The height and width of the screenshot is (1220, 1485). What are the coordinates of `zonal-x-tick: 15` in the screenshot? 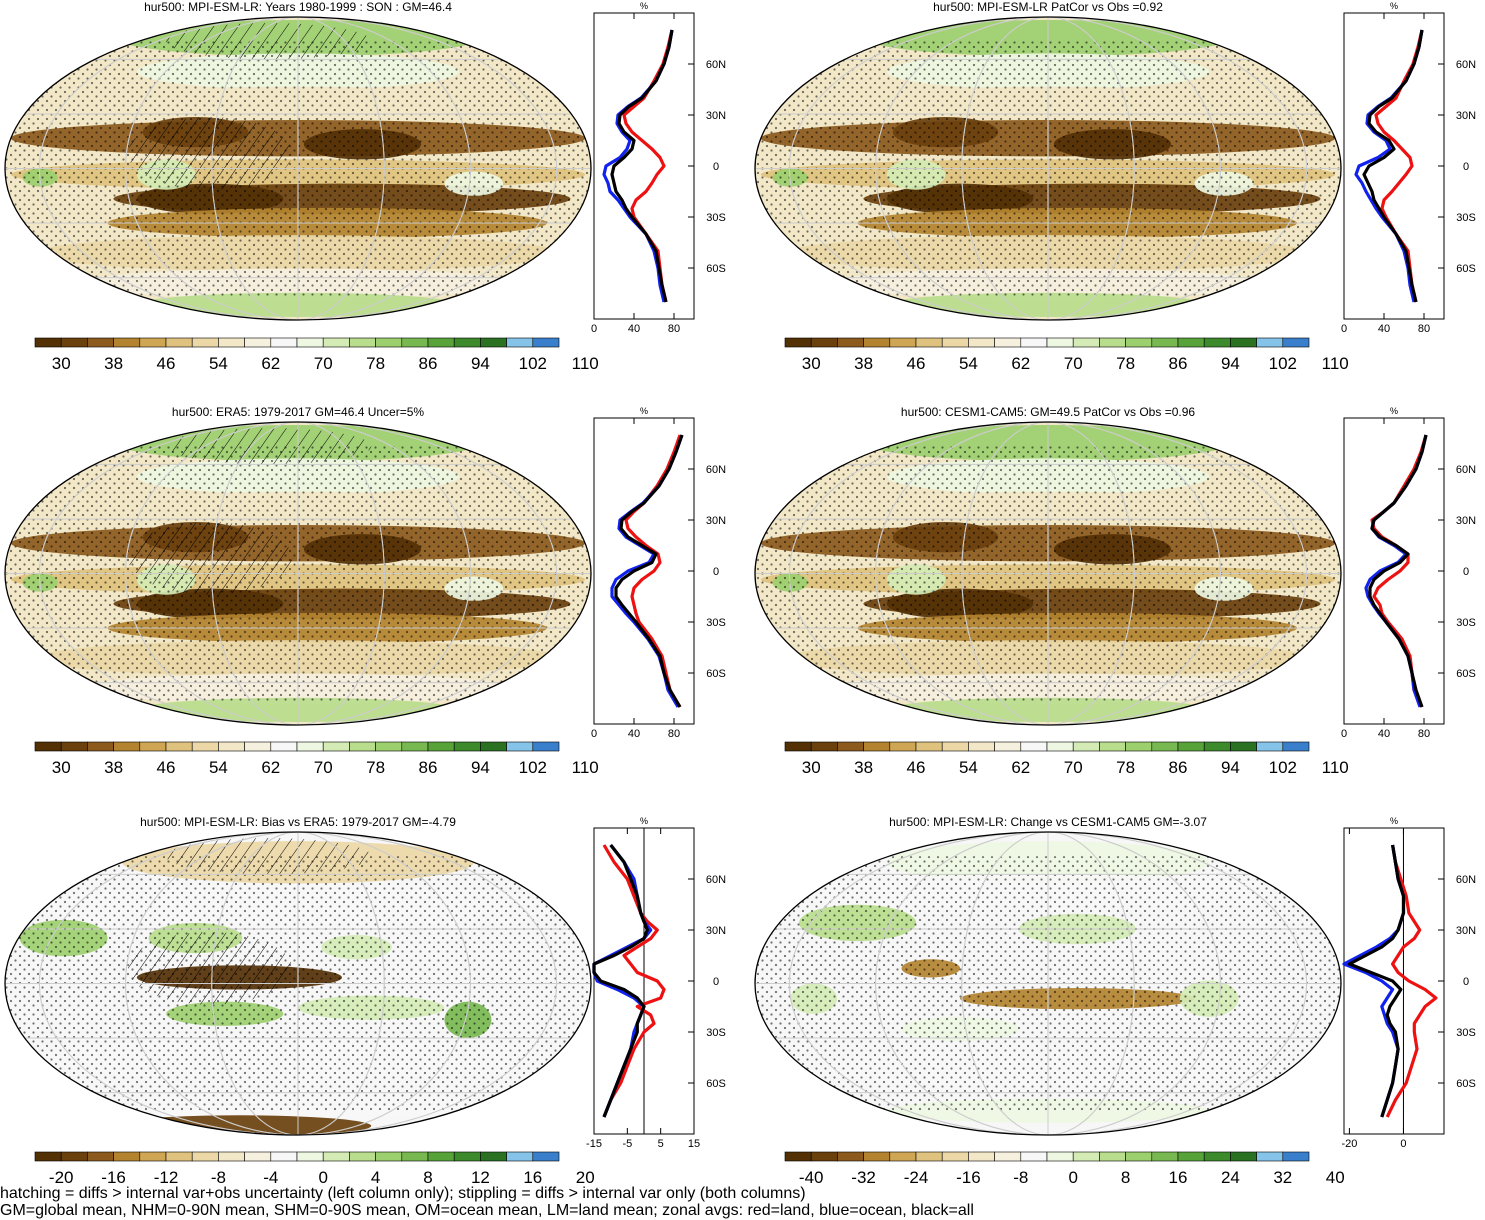 It's located at (694, 1144).